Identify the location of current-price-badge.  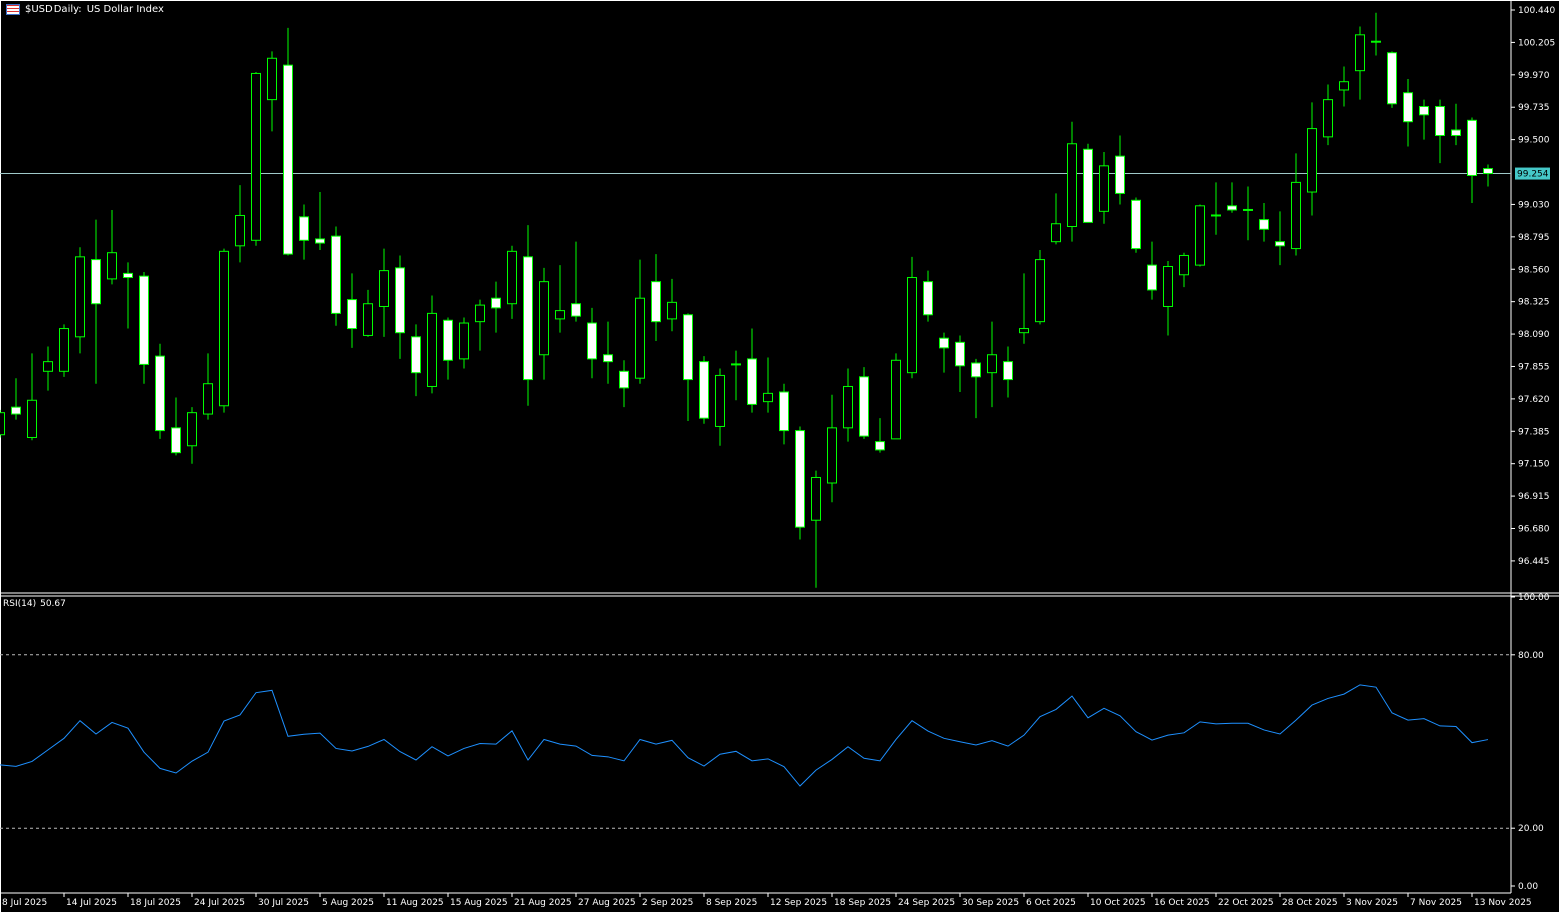
(1532, 173).